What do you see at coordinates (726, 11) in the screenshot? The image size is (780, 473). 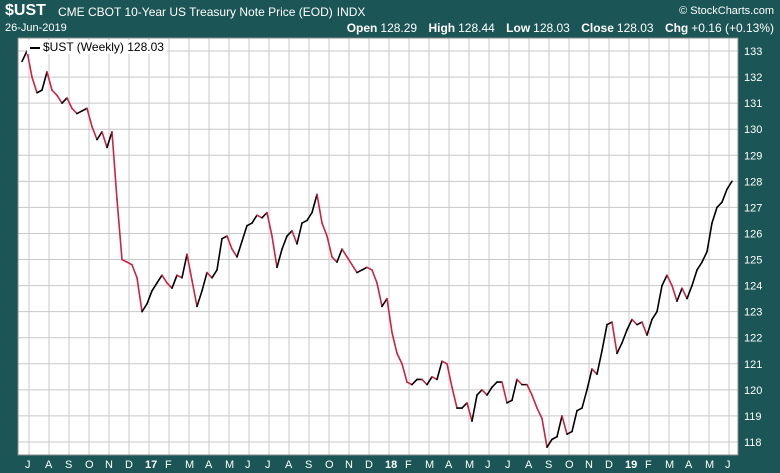 I see `brand-watermark: © StockCharts.com` at bounding box center [726, 11].